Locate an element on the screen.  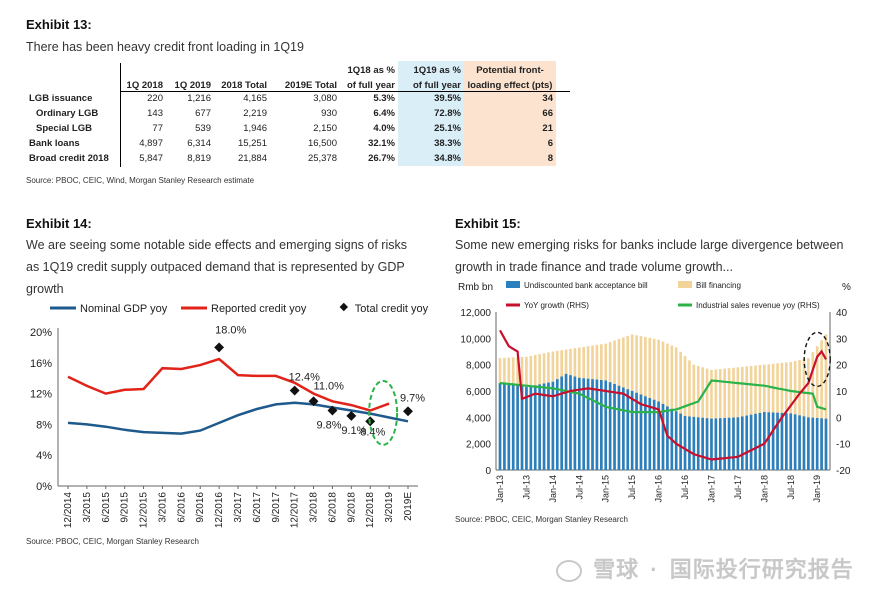
table-cell: 1,946 is located at coordinates (255, 128).